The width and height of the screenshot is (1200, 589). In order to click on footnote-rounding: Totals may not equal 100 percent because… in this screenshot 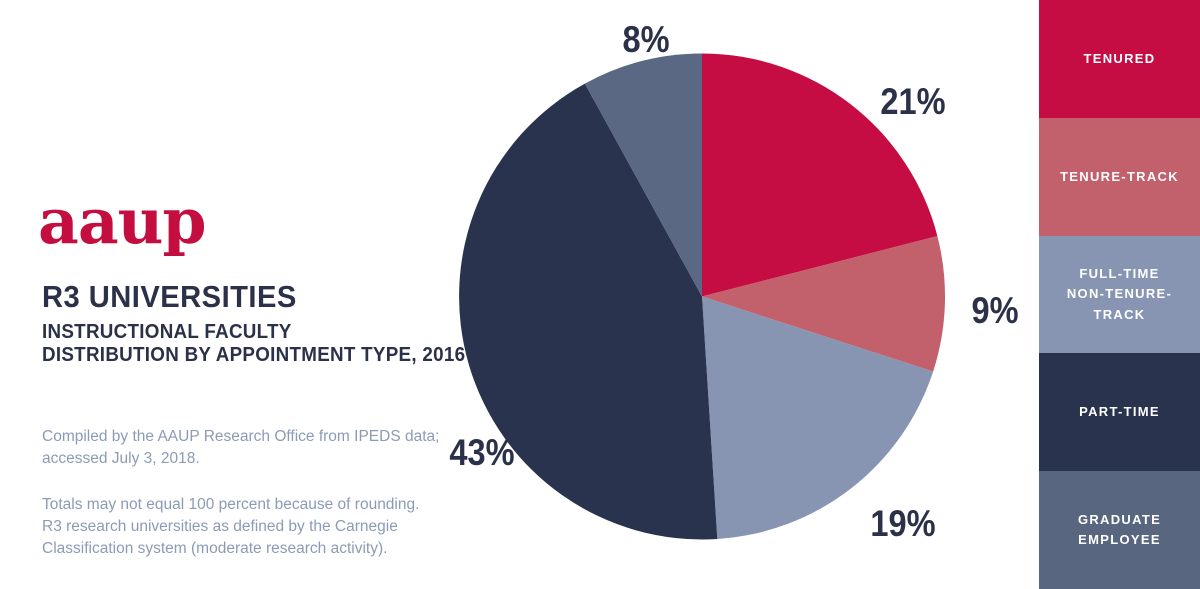, I will do `click(231, 526)`.